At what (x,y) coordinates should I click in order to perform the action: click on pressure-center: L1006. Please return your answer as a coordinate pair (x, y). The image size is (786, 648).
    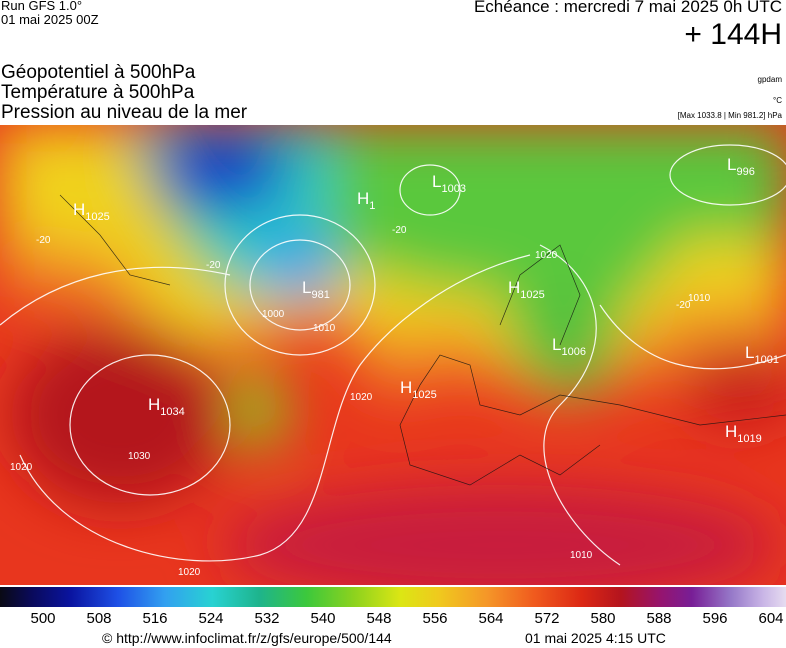
    Looking at the image, I should click on (569, 346).